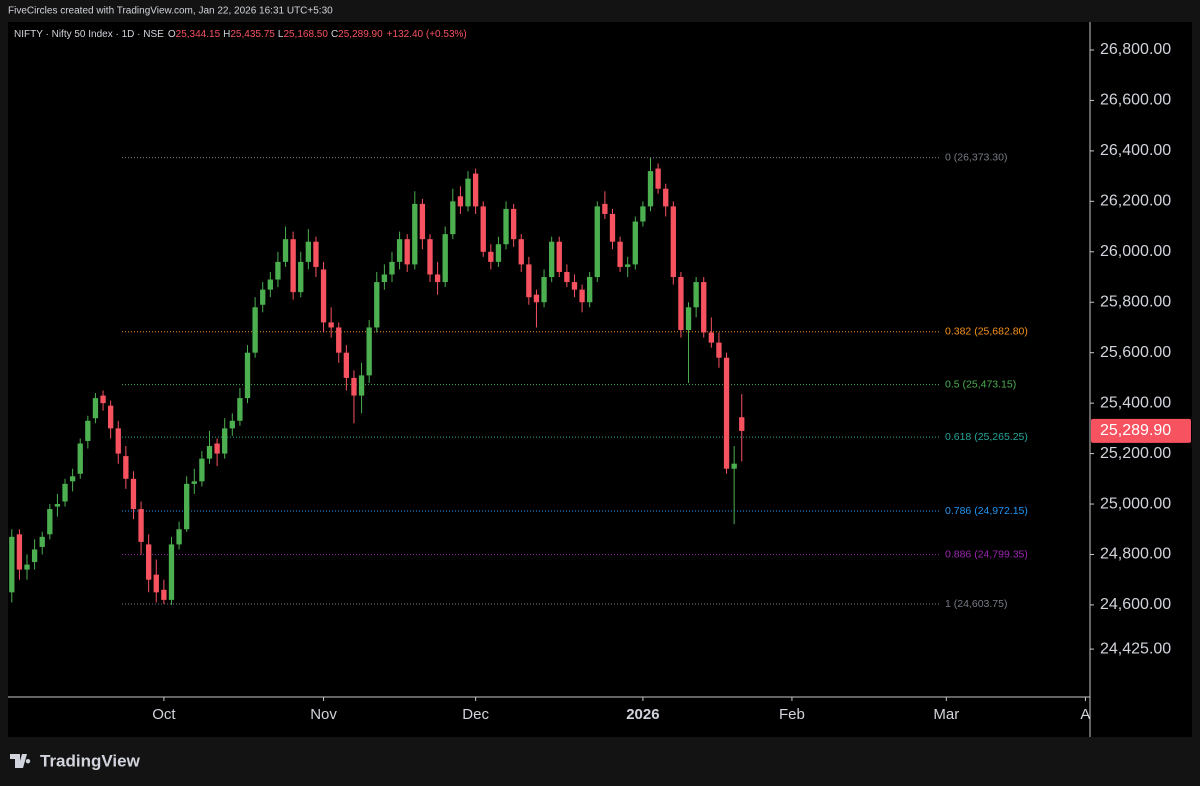  I want to click on brand-logo: TradingView, so click(75, 760).